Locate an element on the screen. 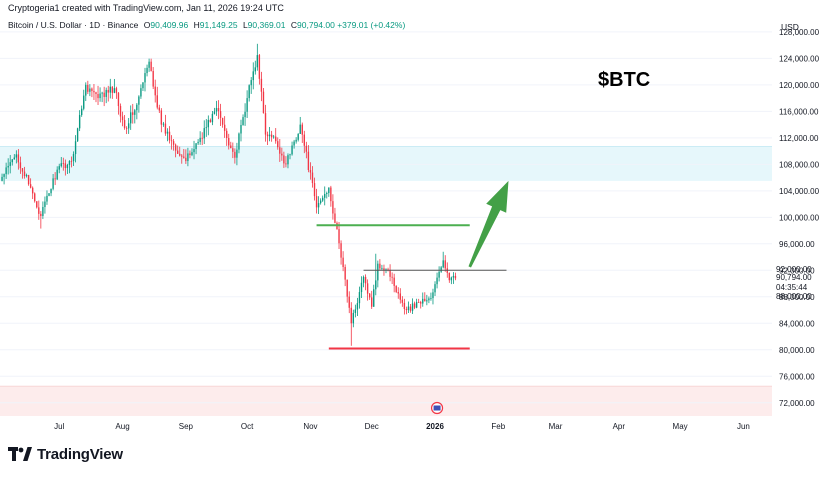 The width and height of the screenshot is (828, 478). tradingview-brand: TradingView is located at coordinates (65, 454).